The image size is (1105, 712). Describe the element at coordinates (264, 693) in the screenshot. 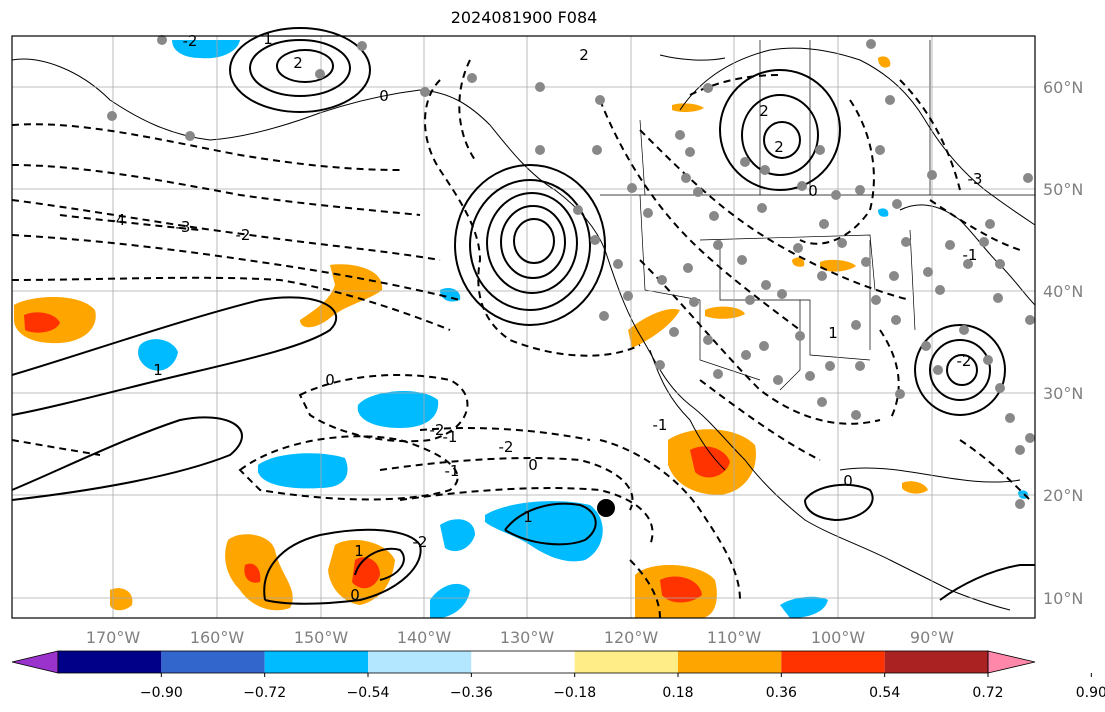

I see `colorbar-tick-label: −0.72` at that location.